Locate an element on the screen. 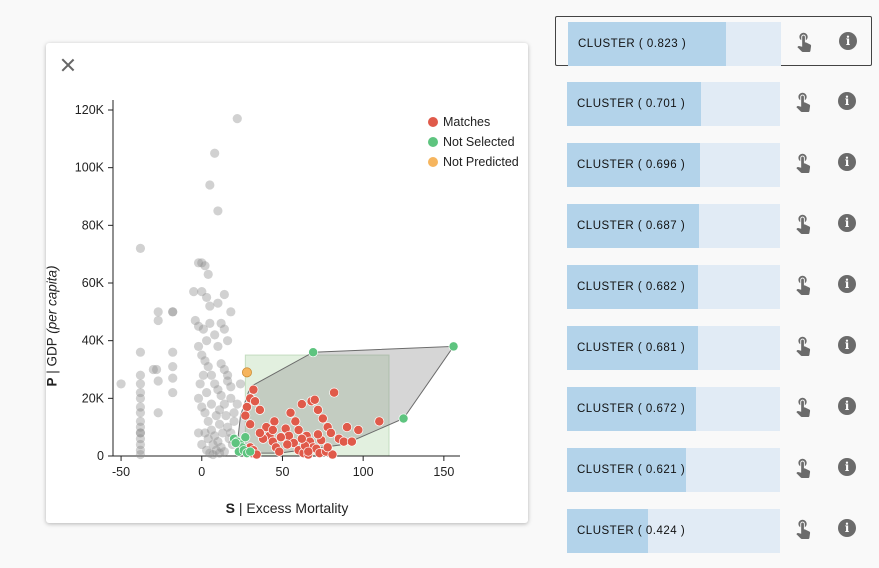 The image size is (879, 568). cluster-label: CLUSTER ( 0.696 ) is located at coordinates (631, 165).